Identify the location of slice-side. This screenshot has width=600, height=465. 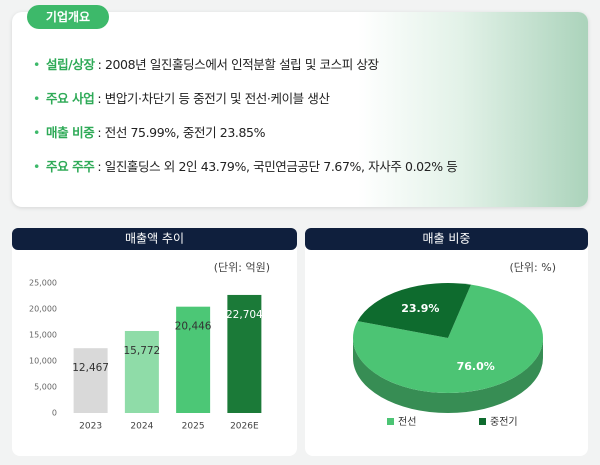
(448, 375).